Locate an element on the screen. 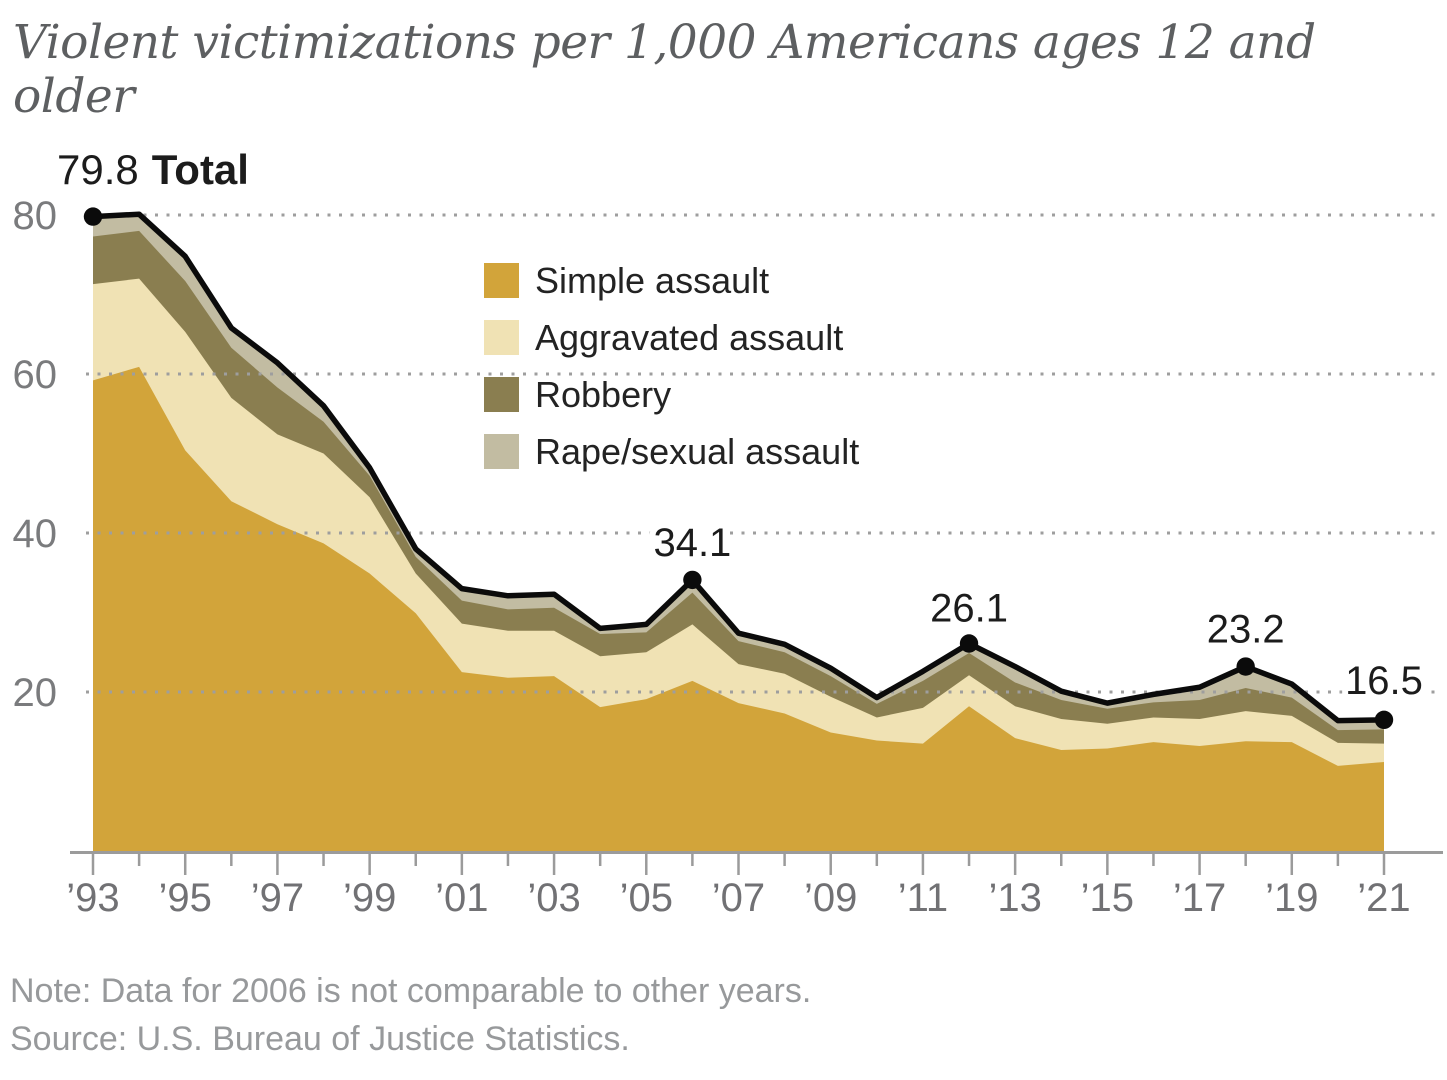  total-callout: 79.8 Total is located at coordinates (153, 169).